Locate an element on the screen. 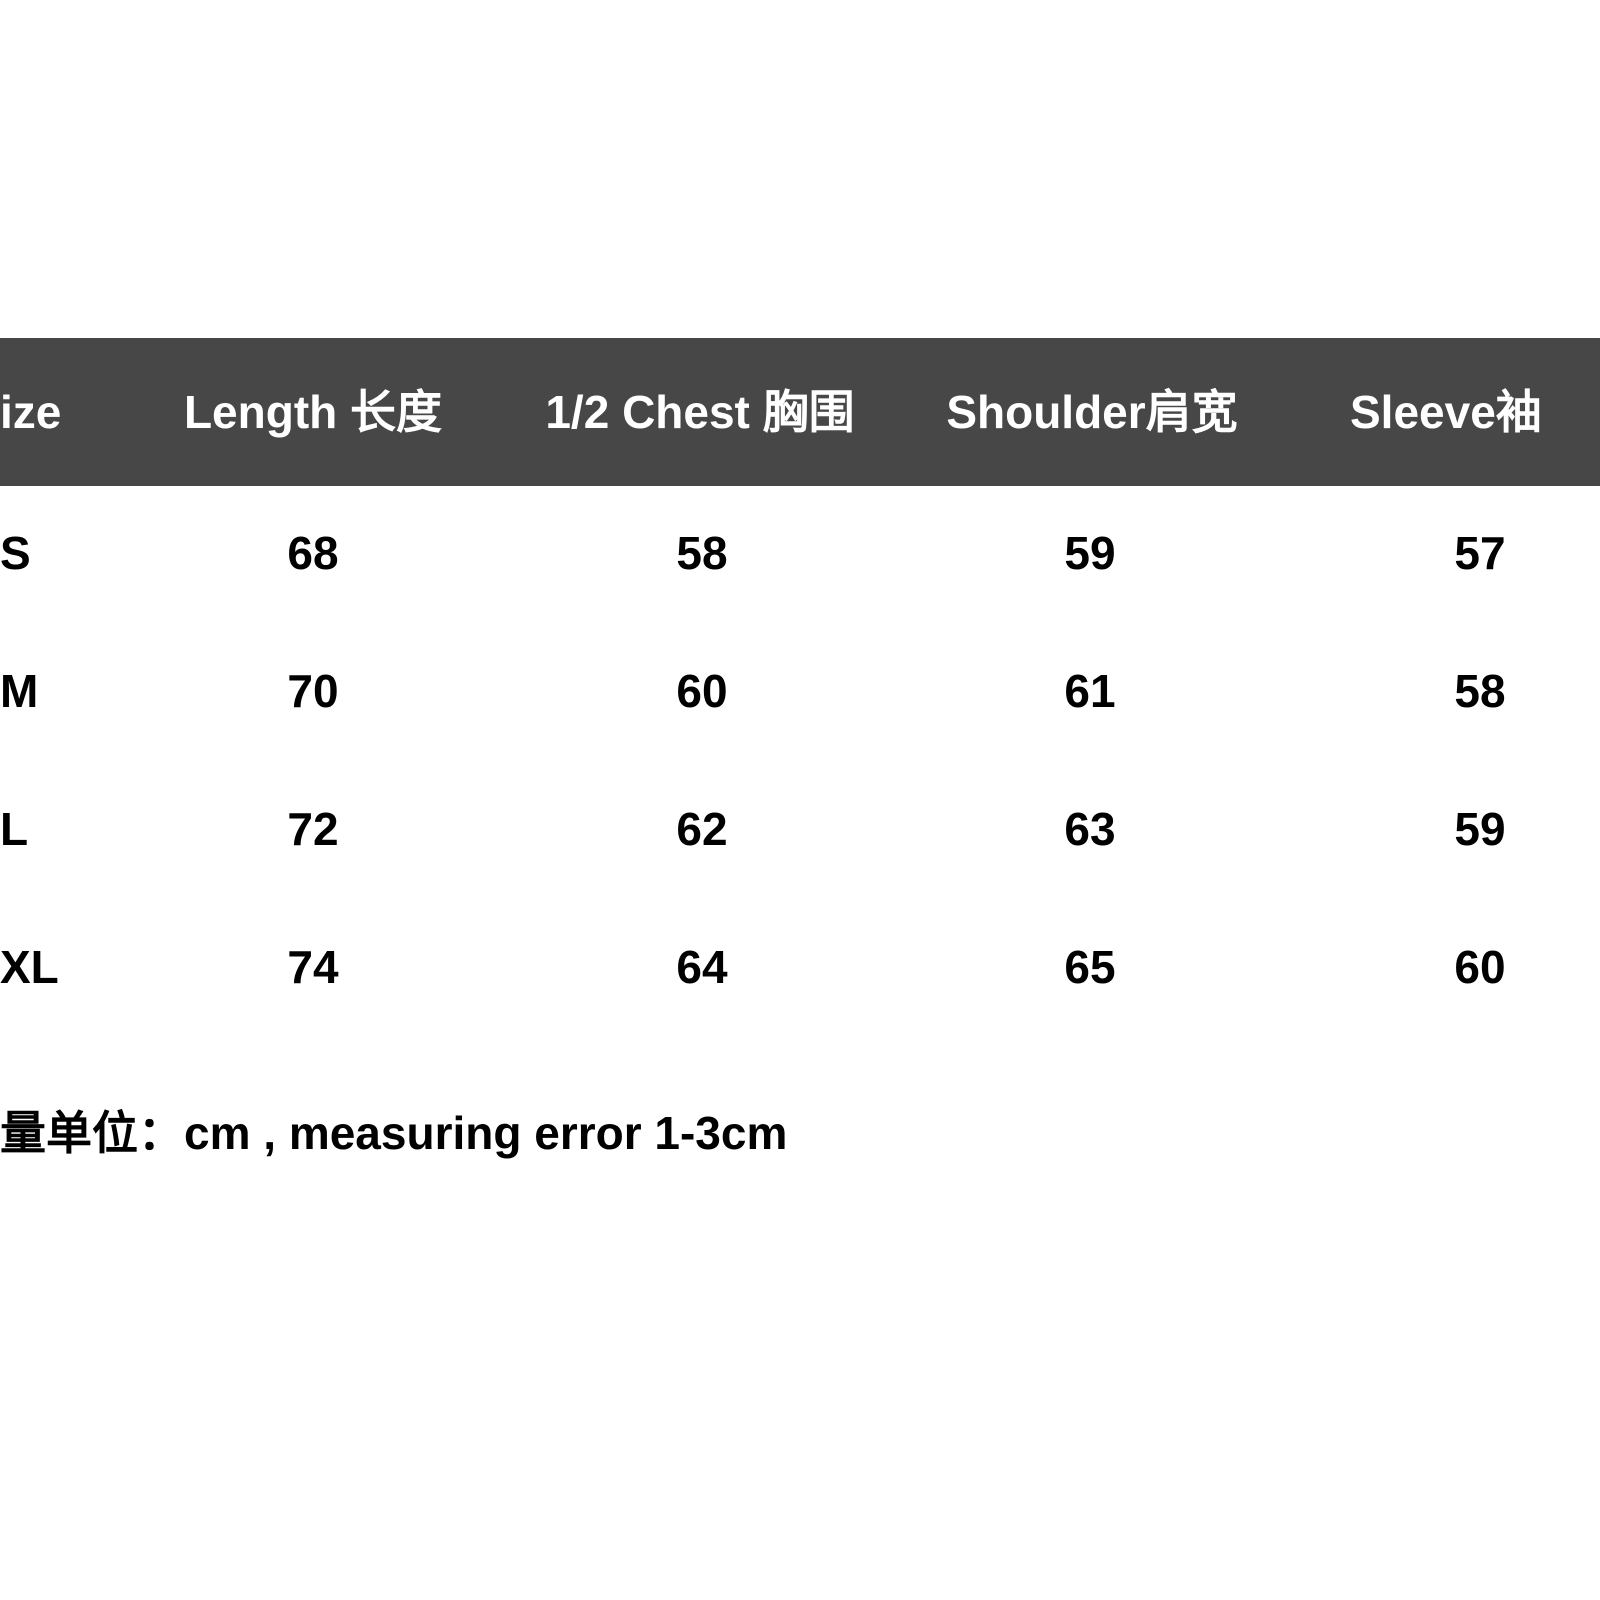 This screenshot has height=1600, width=1600. measurement: 63 is located at coordinates (1090, 829).